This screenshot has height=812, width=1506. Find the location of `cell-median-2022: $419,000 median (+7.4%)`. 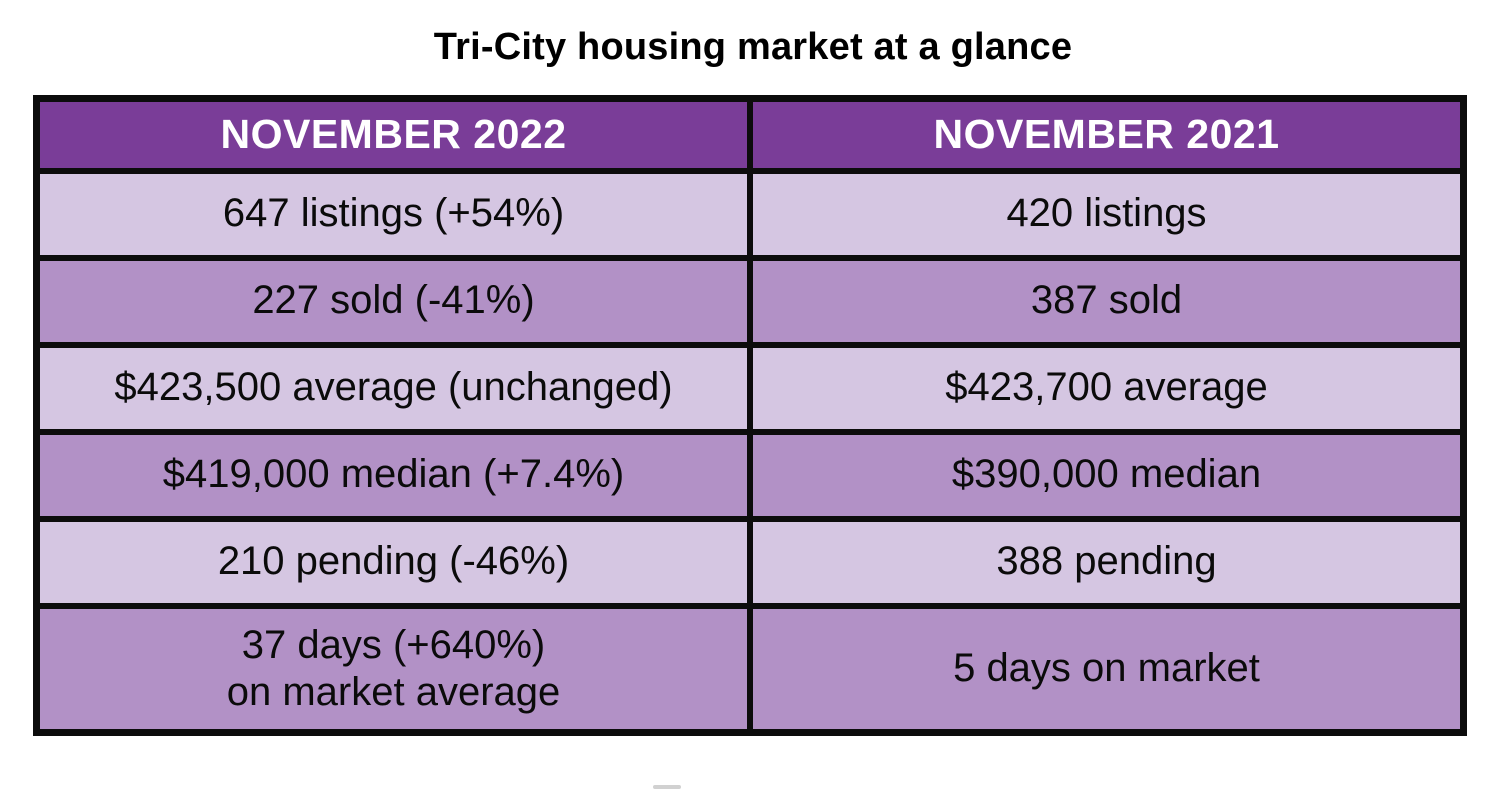

cell-median-2022: $419,000 median (+7.4%) is located at coordinates (393, 475).